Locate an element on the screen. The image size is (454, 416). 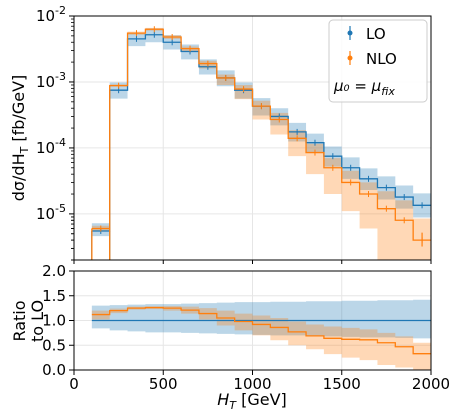
main-ytick-label-0: 10⁻⁵ is located at coordinates (51, 212).